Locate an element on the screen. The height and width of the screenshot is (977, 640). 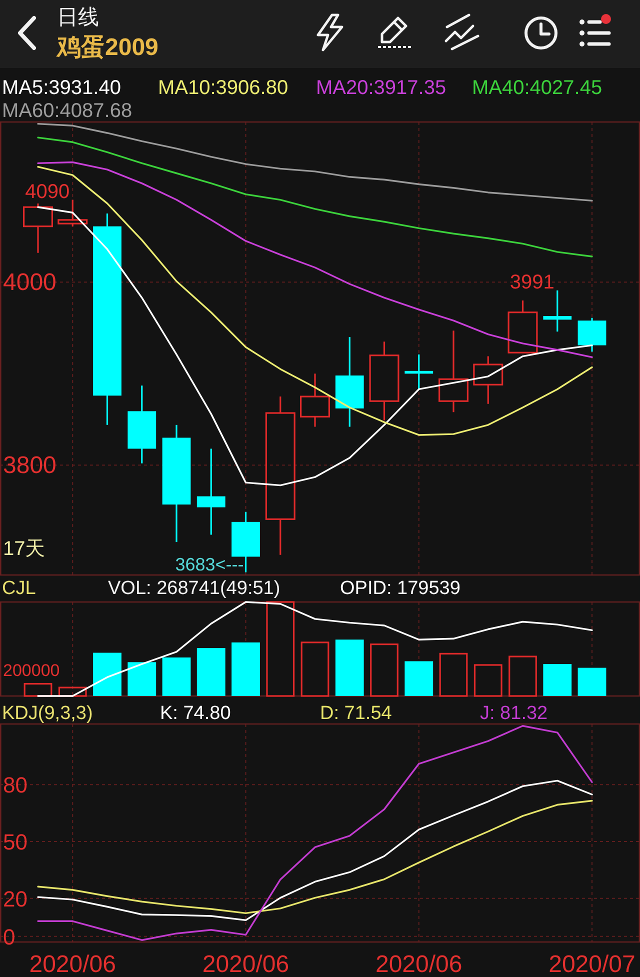
chart-subtitle: 鸡蛋2009 is located at coordinates (107, 47).